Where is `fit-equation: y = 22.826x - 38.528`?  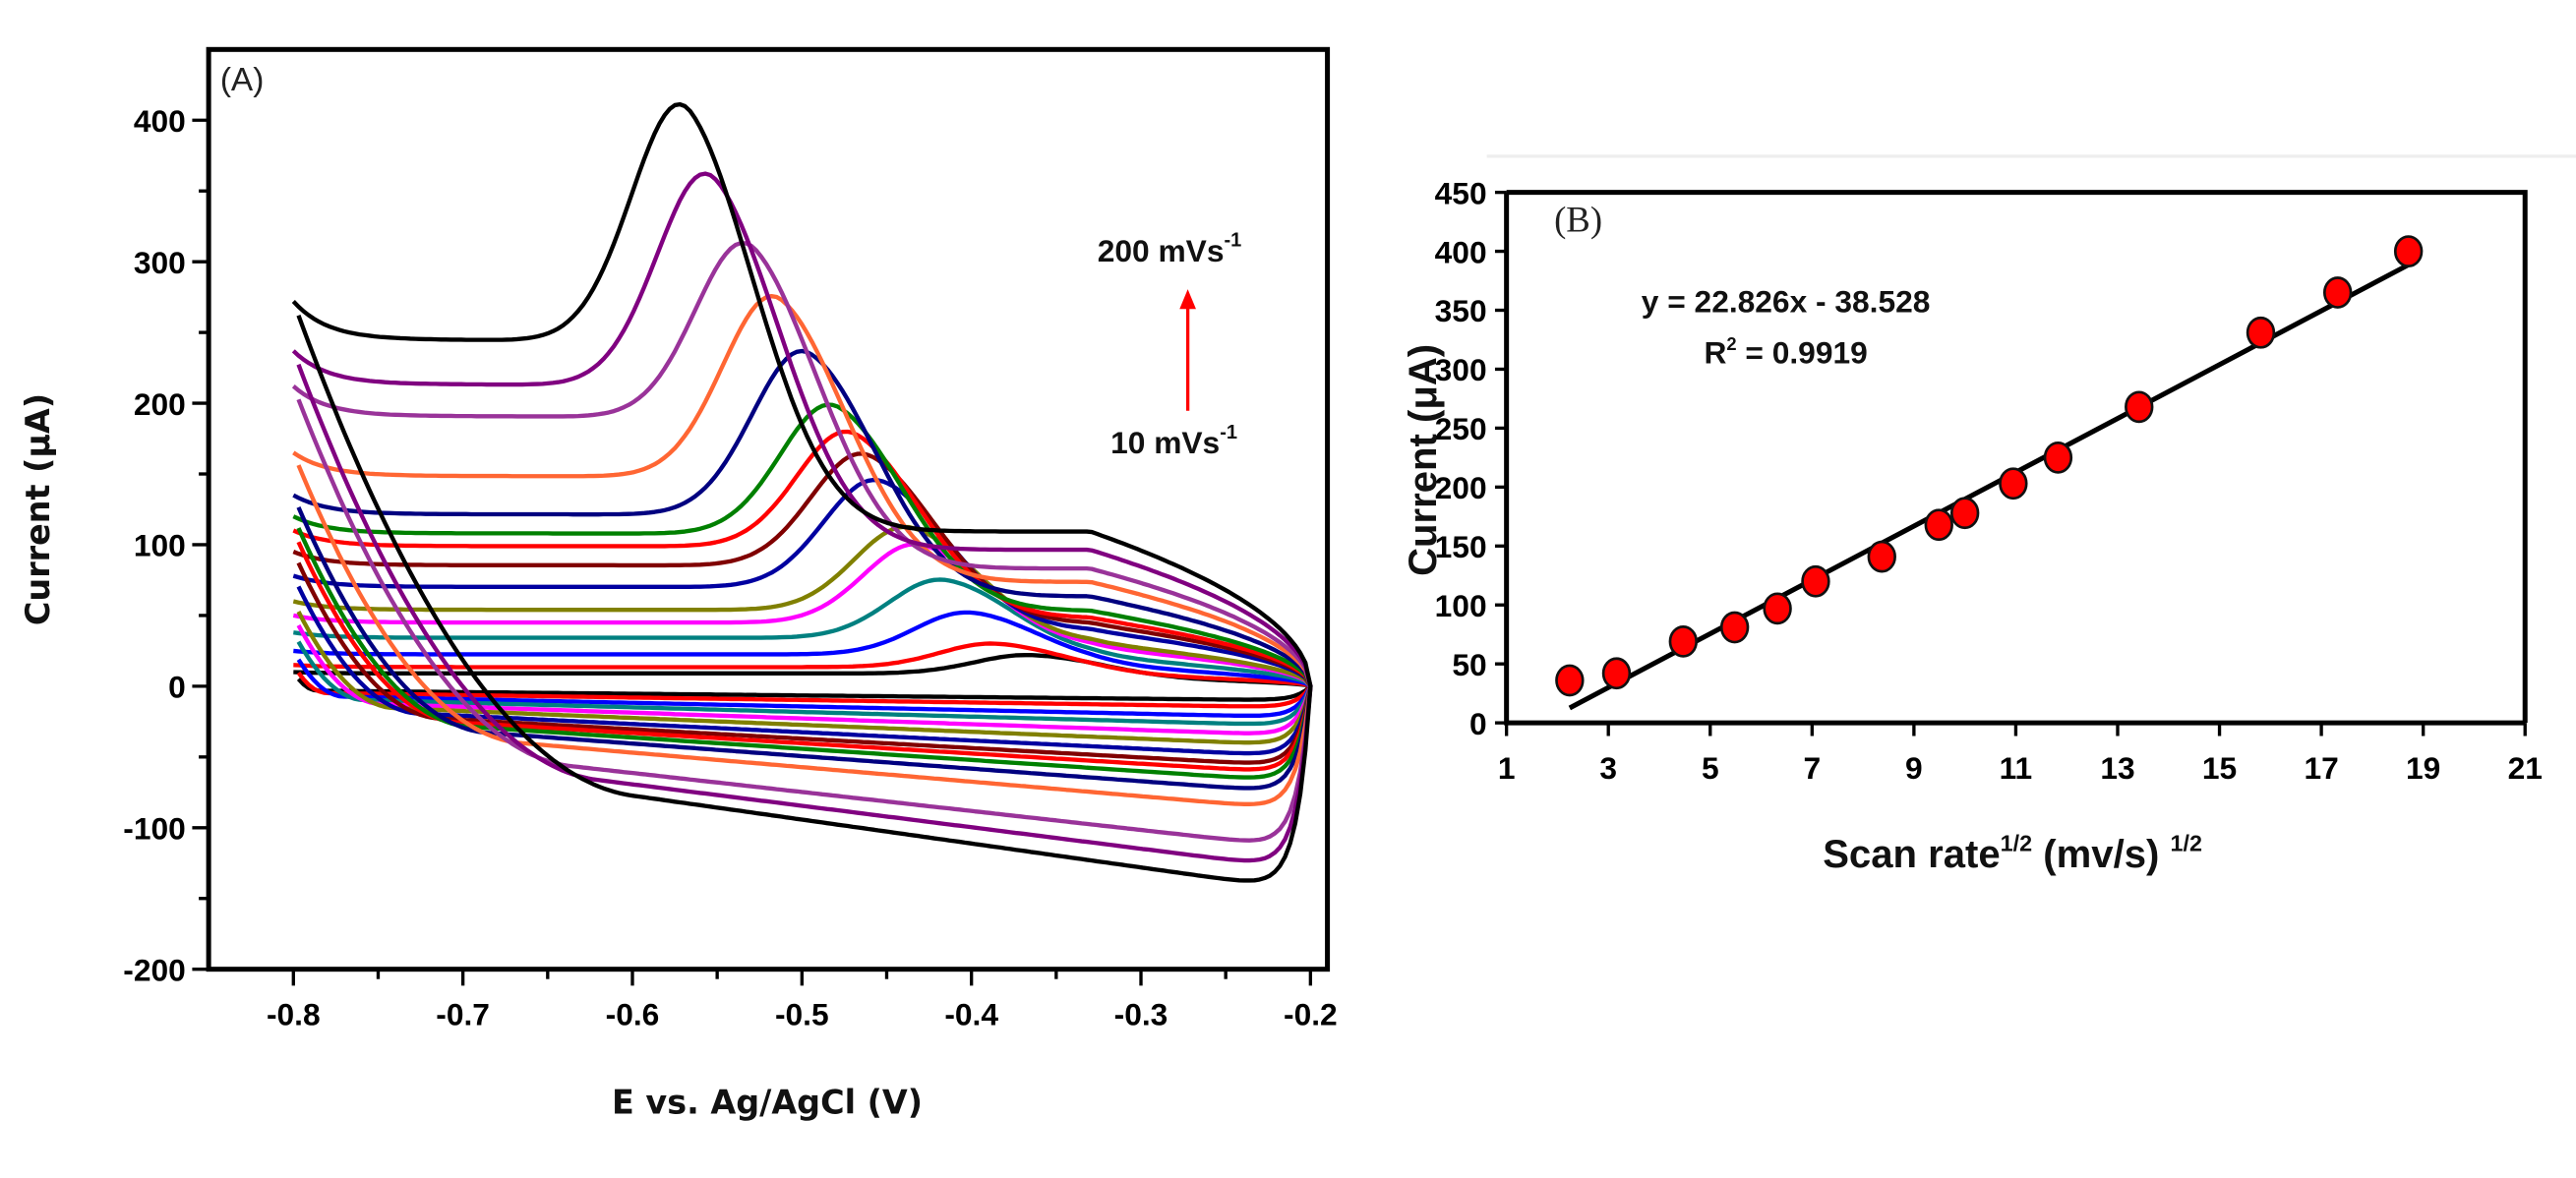
fit-equation: y = 22.826x - 38.528 is located at coordinates (1786, 302).